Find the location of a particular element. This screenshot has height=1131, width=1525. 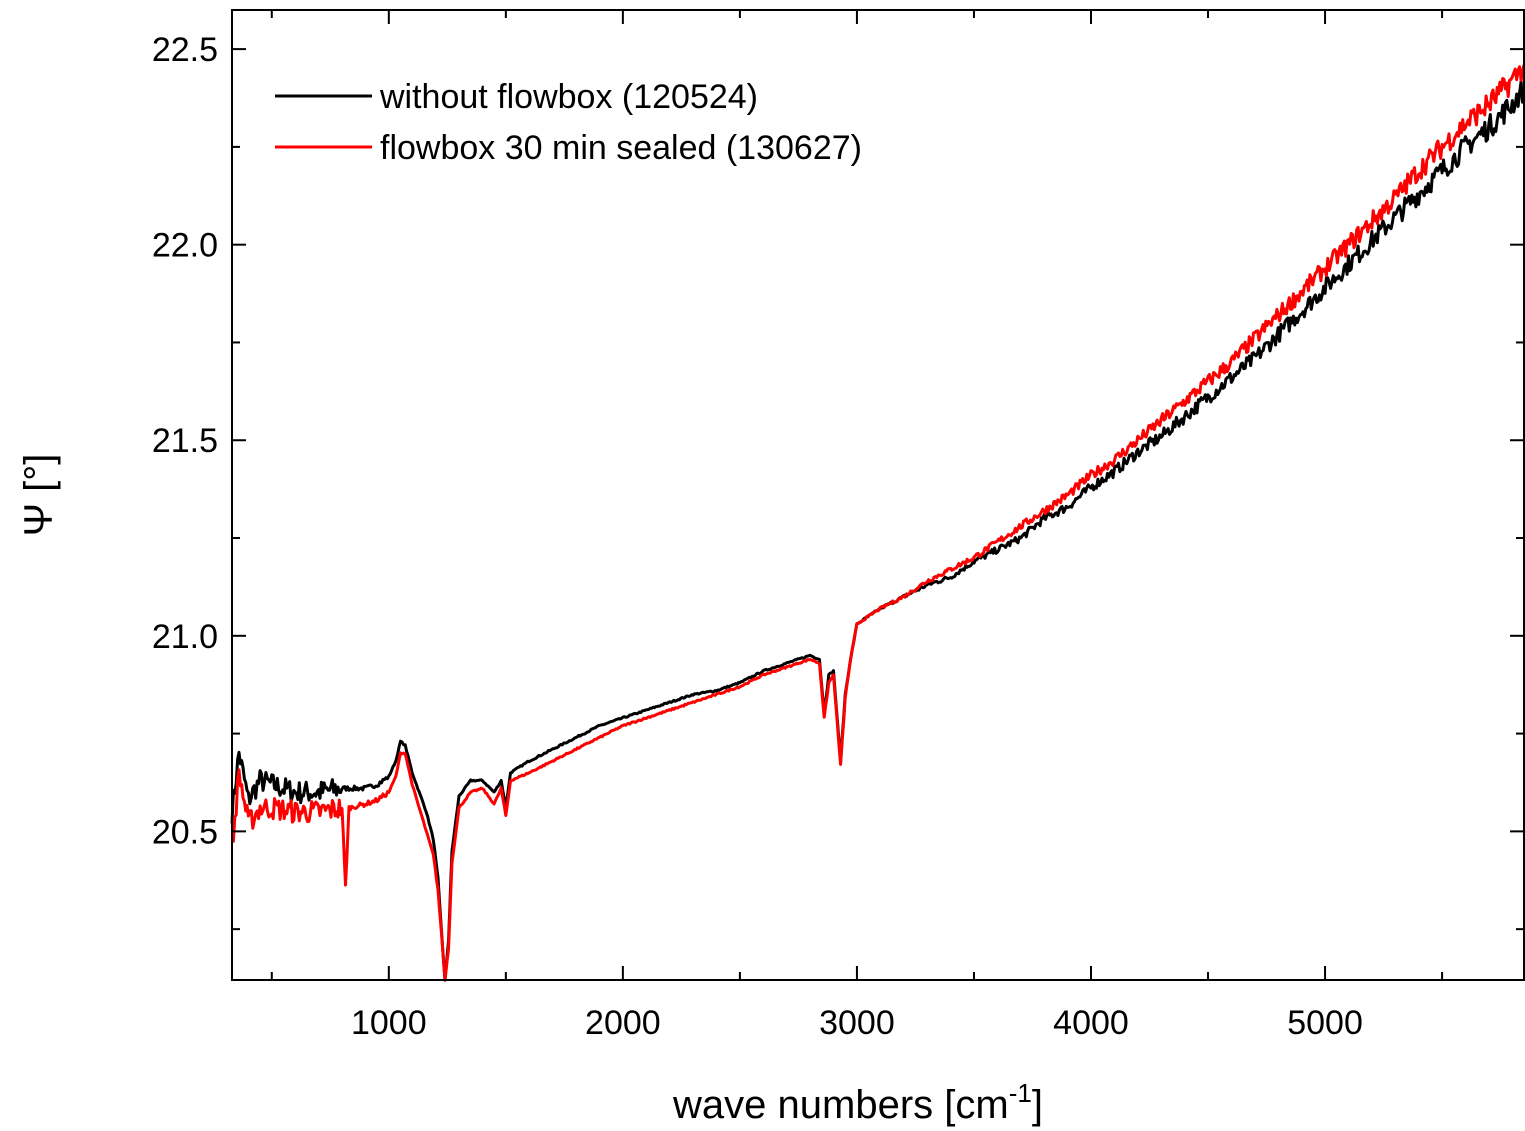

y-tick-label: 22.0 is located at coordinates (185, 246).